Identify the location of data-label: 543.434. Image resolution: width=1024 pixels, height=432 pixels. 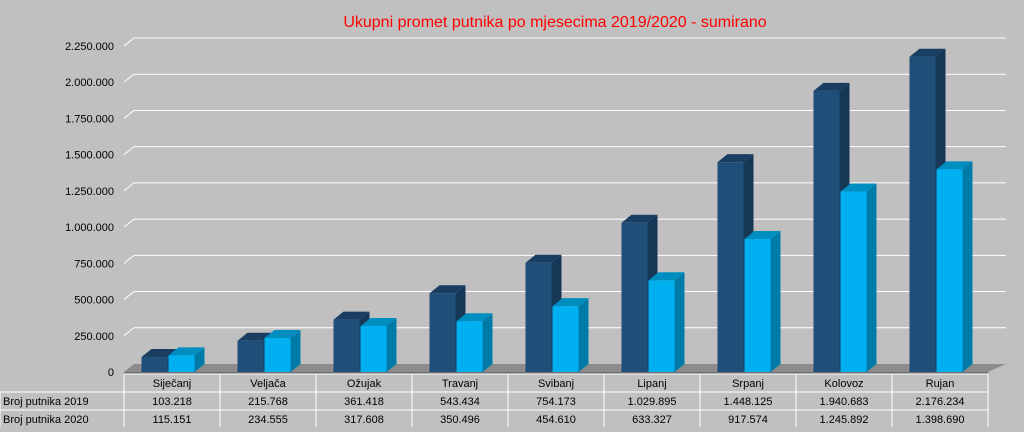
(460, 402).